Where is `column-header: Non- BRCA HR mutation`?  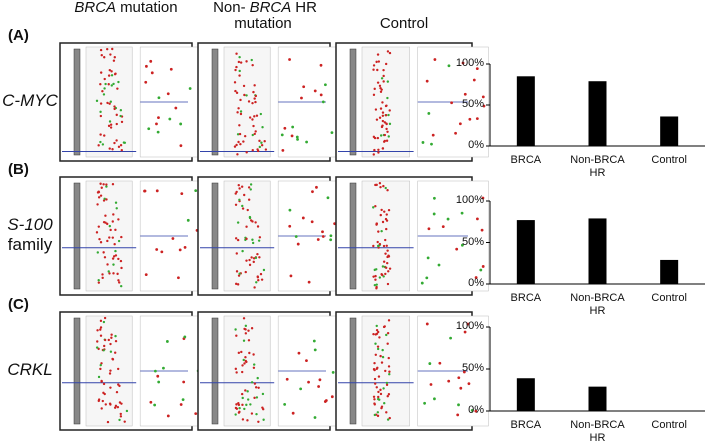 column-header: Non- BRCA HR mutation is located at coordinates (264, 16).